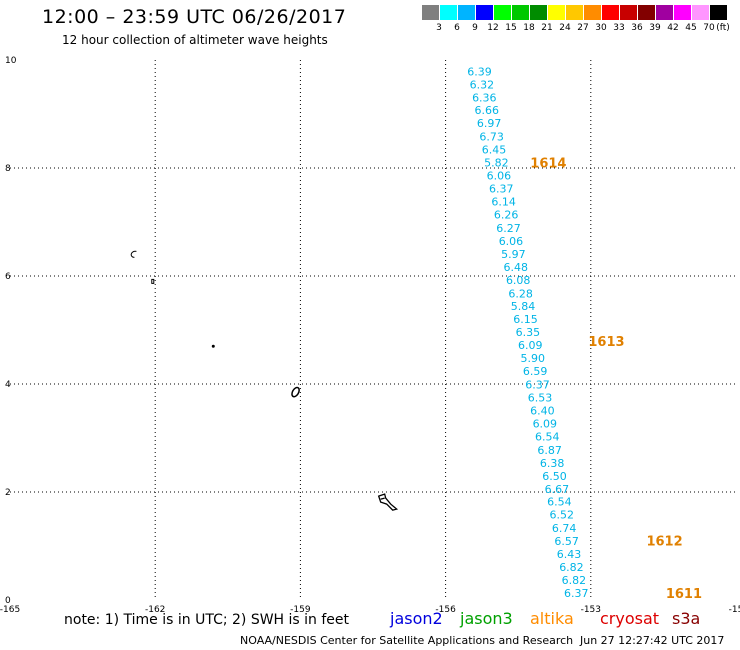  What do you see at coordinates (564, 528) in the screenshot?
I see `wave-height-label: 6.74` at bounding box center [564, 528].